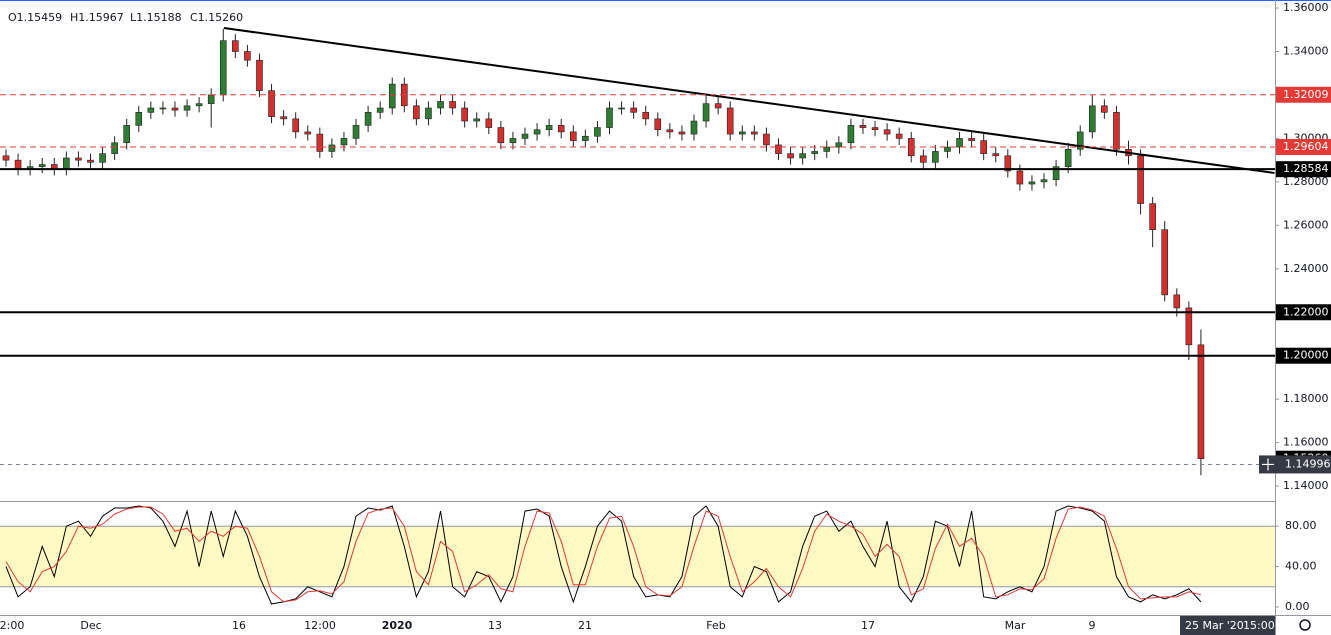 The width and height of the screenshot is (1331, 635). What do you see at coordinates (12, 625) in the screenshot?
I see `time-label: 2:00` at bounding box center [12, 625].